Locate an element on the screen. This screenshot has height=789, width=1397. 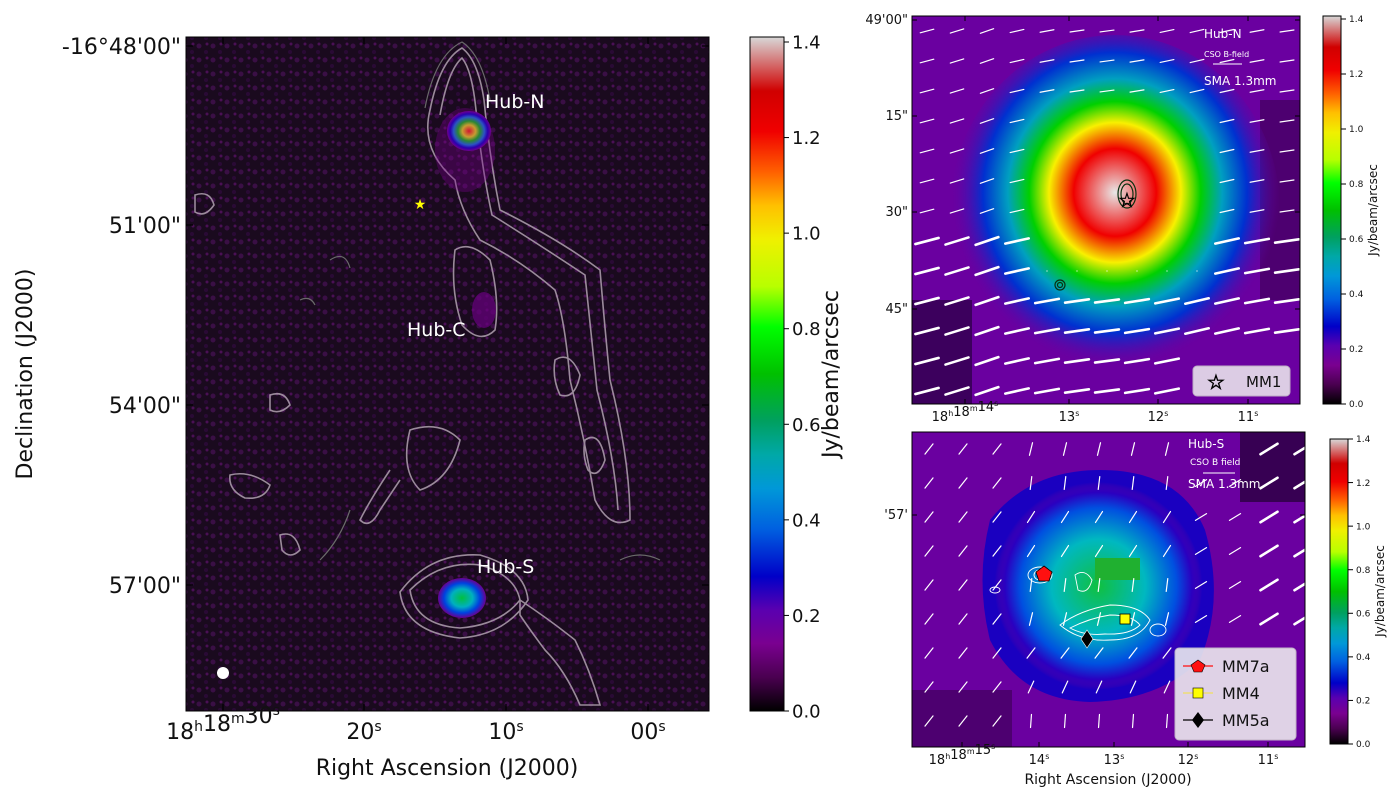
hub-s-core is located at coordinates (462, 598).